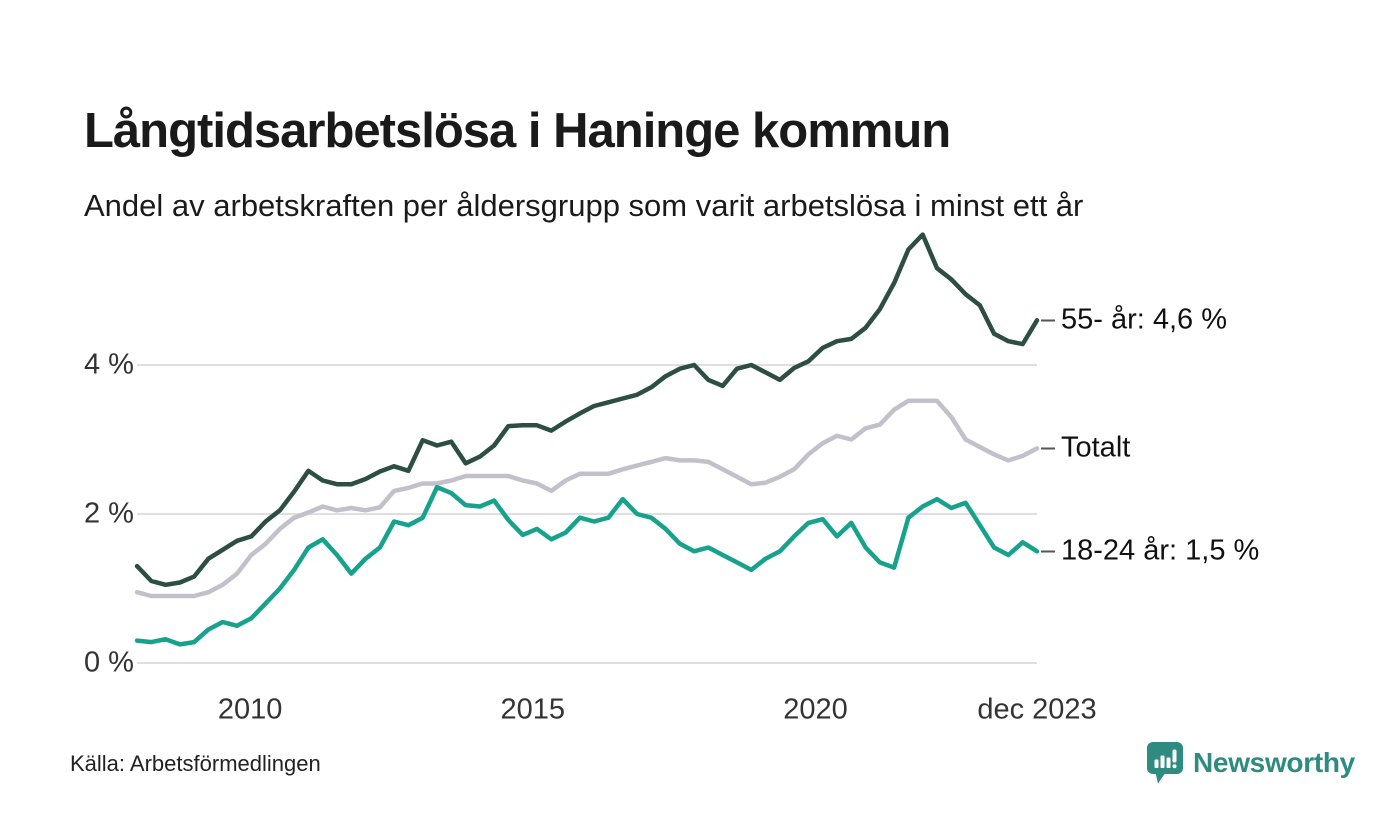 This screenshot has height=840, width=1400. I want to click on series-label-totalt-text: Totalt, so click(1096, 447).